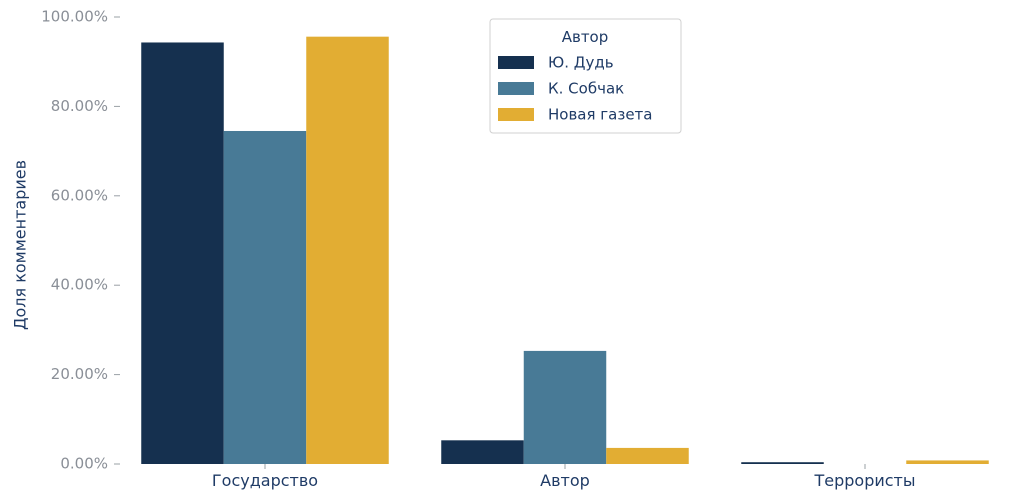  I want to click on y-tick-label: 80.00%, so click(79, 106).